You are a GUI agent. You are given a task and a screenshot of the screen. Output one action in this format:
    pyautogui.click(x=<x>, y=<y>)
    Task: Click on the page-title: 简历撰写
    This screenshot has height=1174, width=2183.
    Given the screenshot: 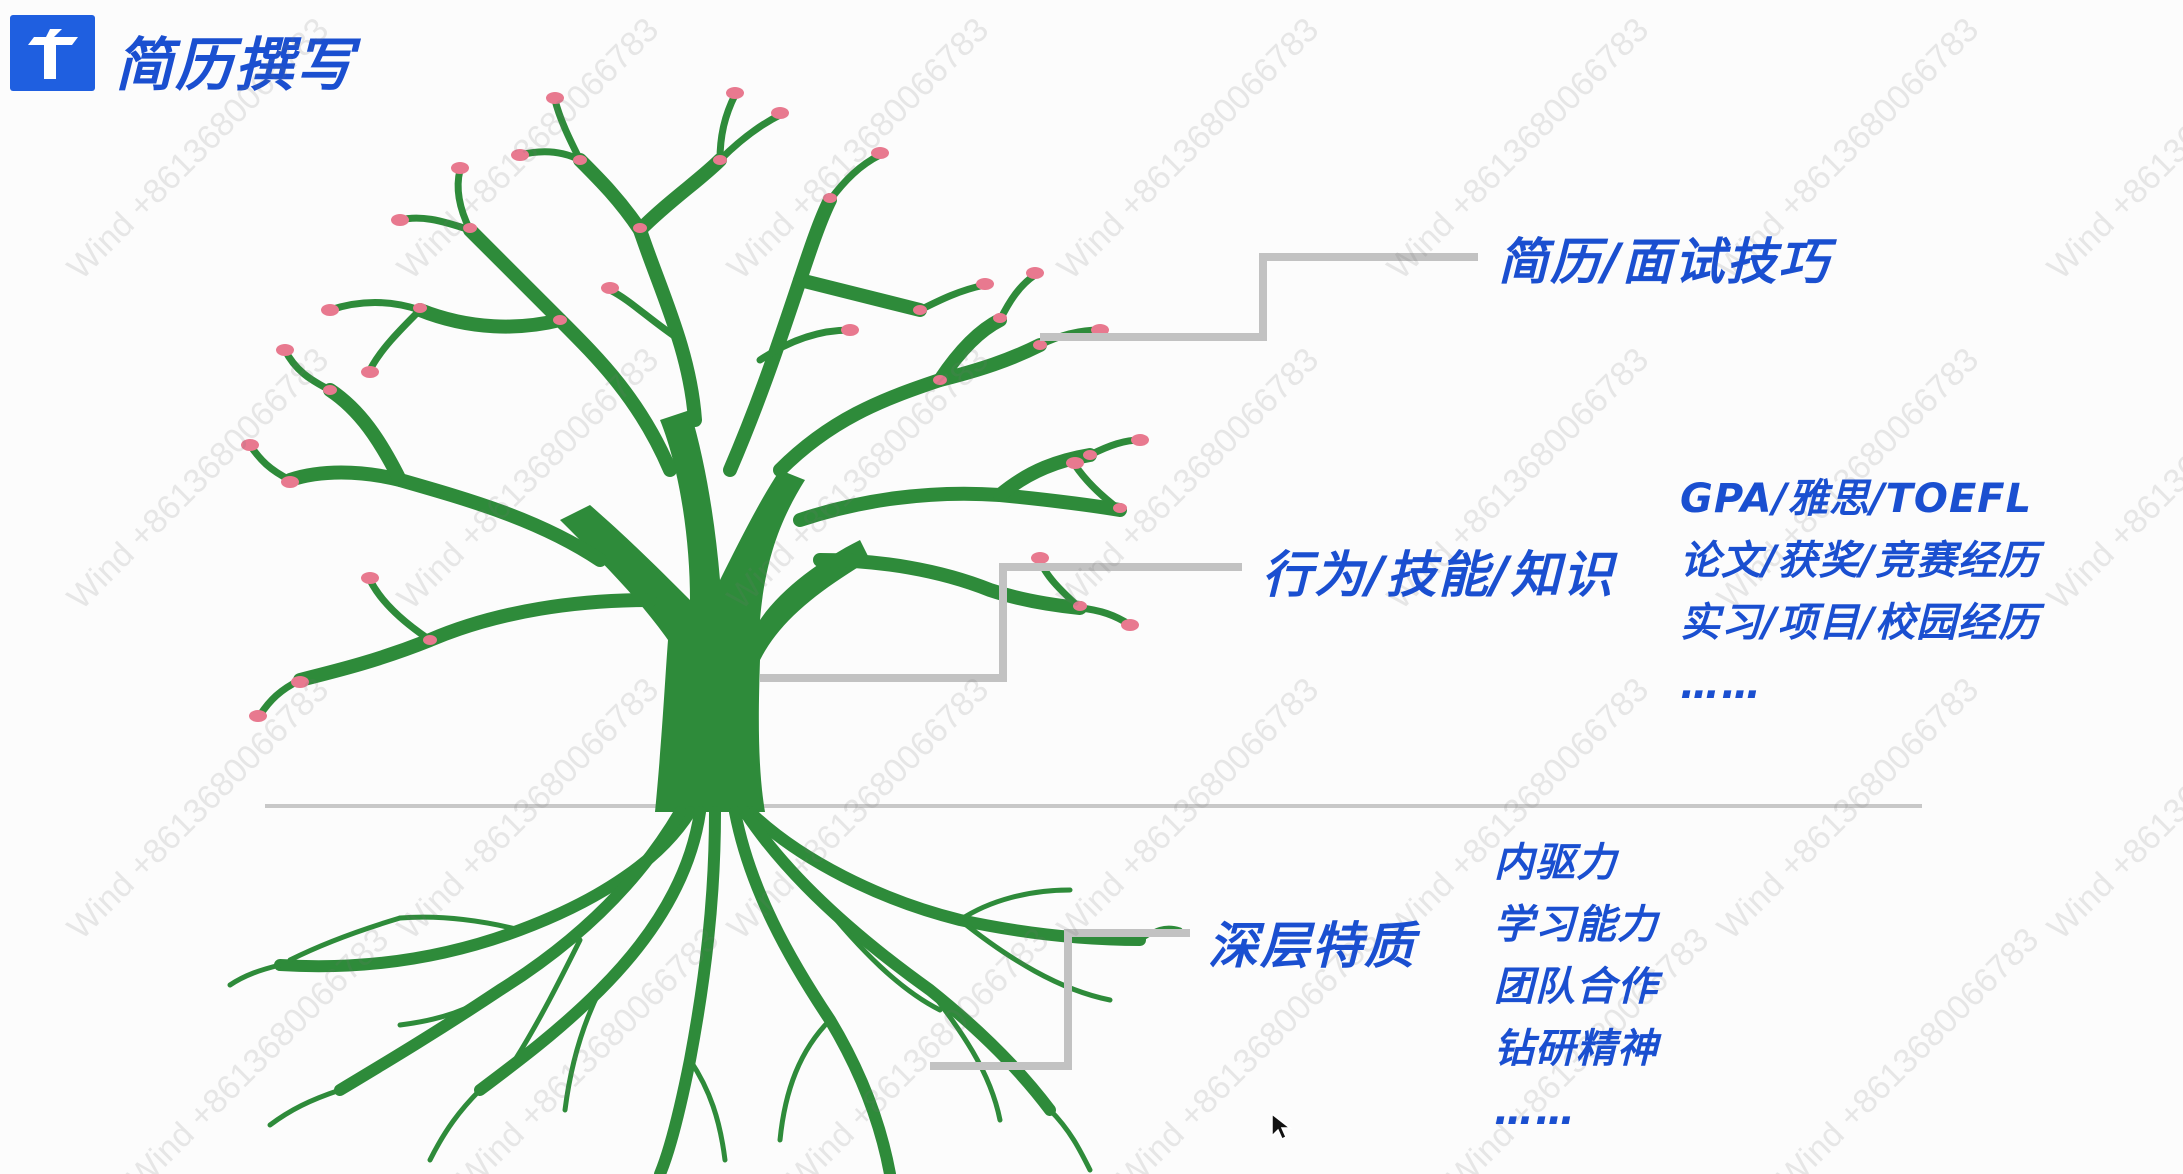 What is the action you would take?
    pyautogui.click(x=235, y=65)
    